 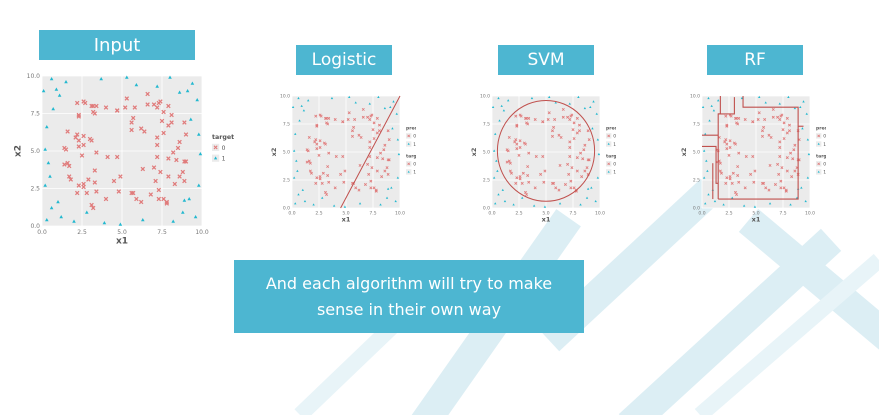 What do you see at coordinates (755, 60) in the screenshot?
I see `rf-label: RF` at bounding box center [755, 60].